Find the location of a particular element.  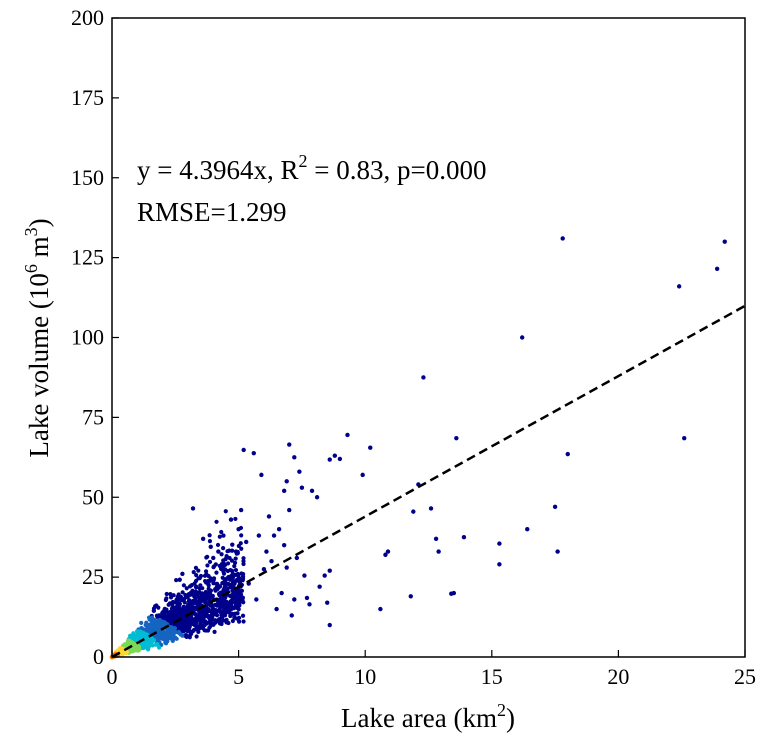

y-tick-label: 125 is located at coordinates (87, 257).